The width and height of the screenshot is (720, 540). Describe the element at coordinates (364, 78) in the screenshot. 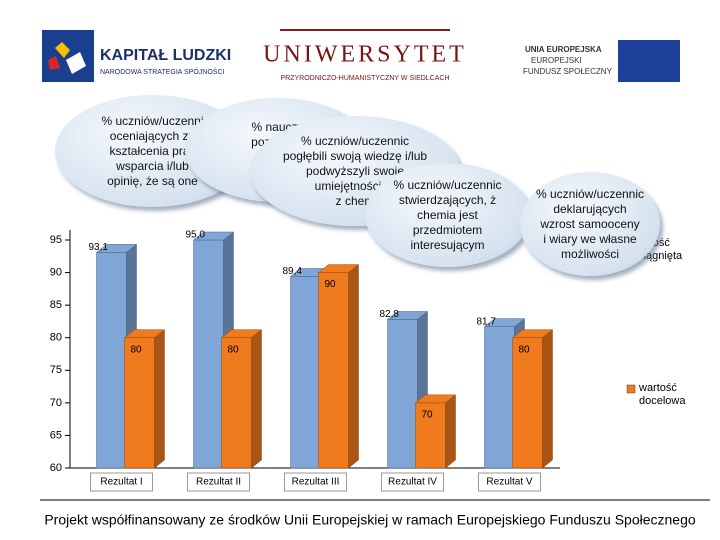

I see `logo-subtitle: PRZYRODNICZO-HUMANISTYCZNY W SIEDLCACH` at that location.